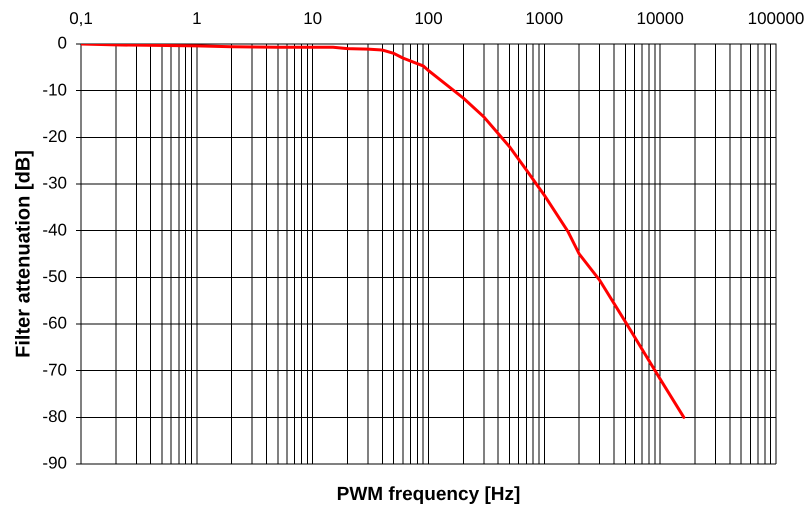 This screenshot has width=809, height=507. What do you see at coordinates (23, 254) in the screenshot?
I see `y-axis-title: Filter attenuation [dB]` at bounding box center [23, 254].